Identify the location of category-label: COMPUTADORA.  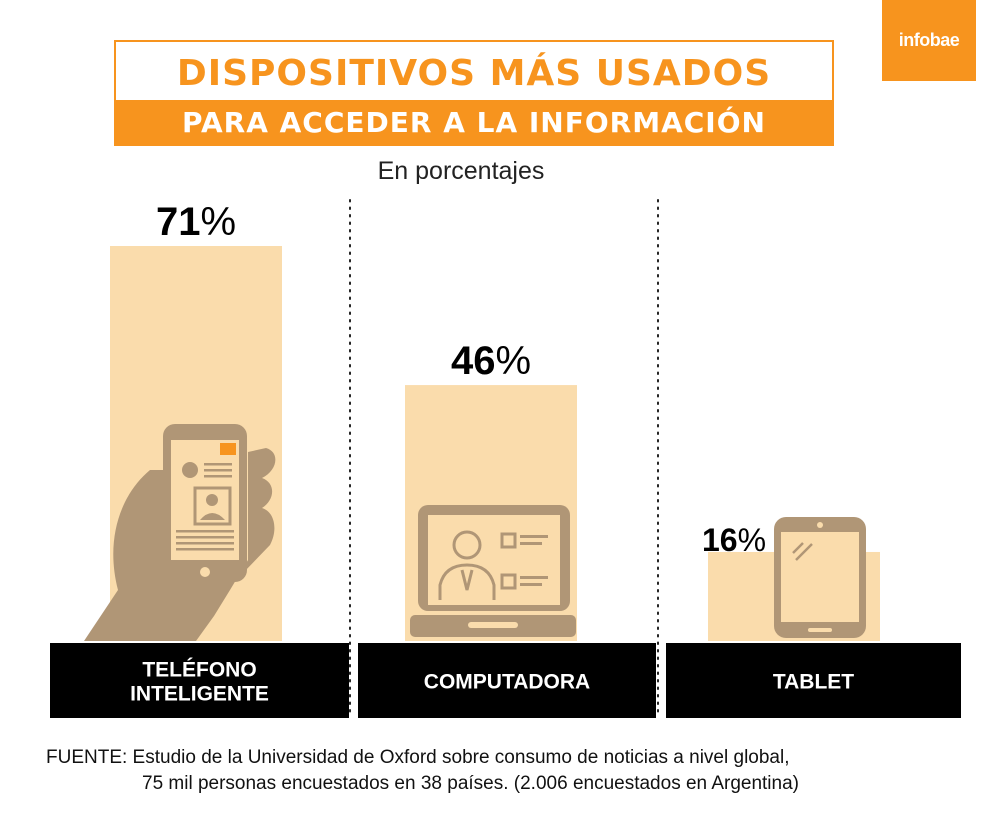
(507, 682).